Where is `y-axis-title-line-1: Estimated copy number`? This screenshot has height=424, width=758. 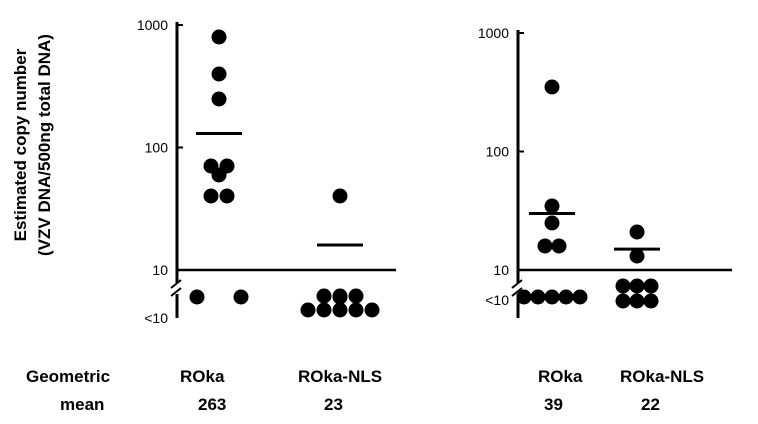 y-axis-title-line-1: Estimated copy number is located at coordinates (20, 144).